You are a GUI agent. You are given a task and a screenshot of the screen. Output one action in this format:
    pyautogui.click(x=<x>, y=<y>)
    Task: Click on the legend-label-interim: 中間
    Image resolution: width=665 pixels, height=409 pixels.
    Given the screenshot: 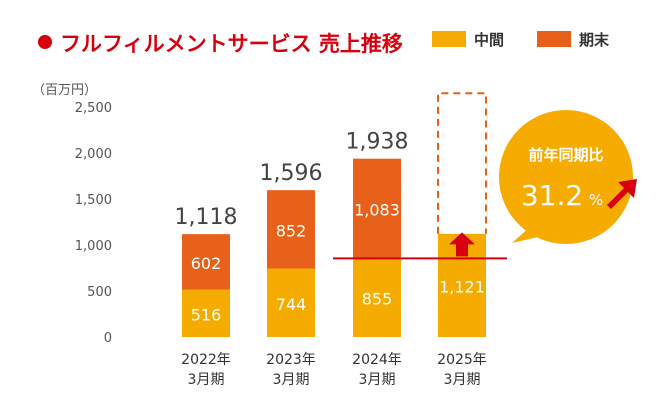 What is the action you would take?
    pyautogui.click(x=489, y=40)
    